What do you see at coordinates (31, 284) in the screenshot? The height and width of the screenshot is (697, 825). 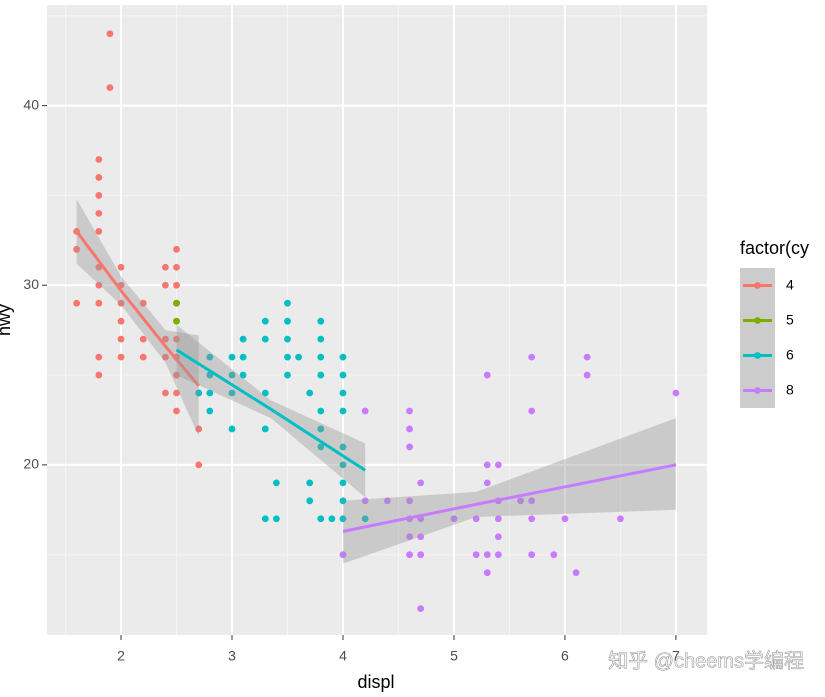 I see `y-tick-label: 30` at bounding box center [31, 284].